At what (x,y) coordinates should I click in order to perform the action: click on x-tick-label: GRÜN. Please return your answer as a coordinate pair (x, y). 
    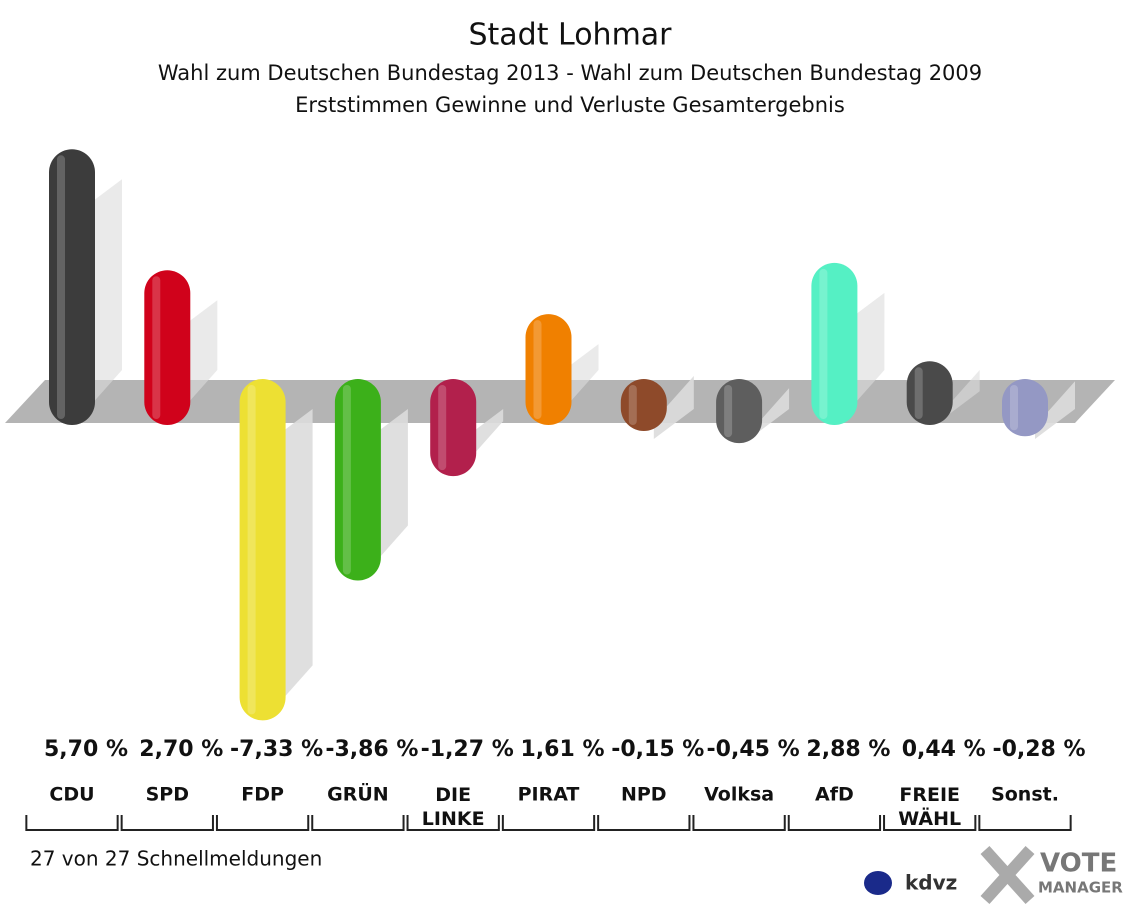
    Looking at the image, I should click on (358, 794).